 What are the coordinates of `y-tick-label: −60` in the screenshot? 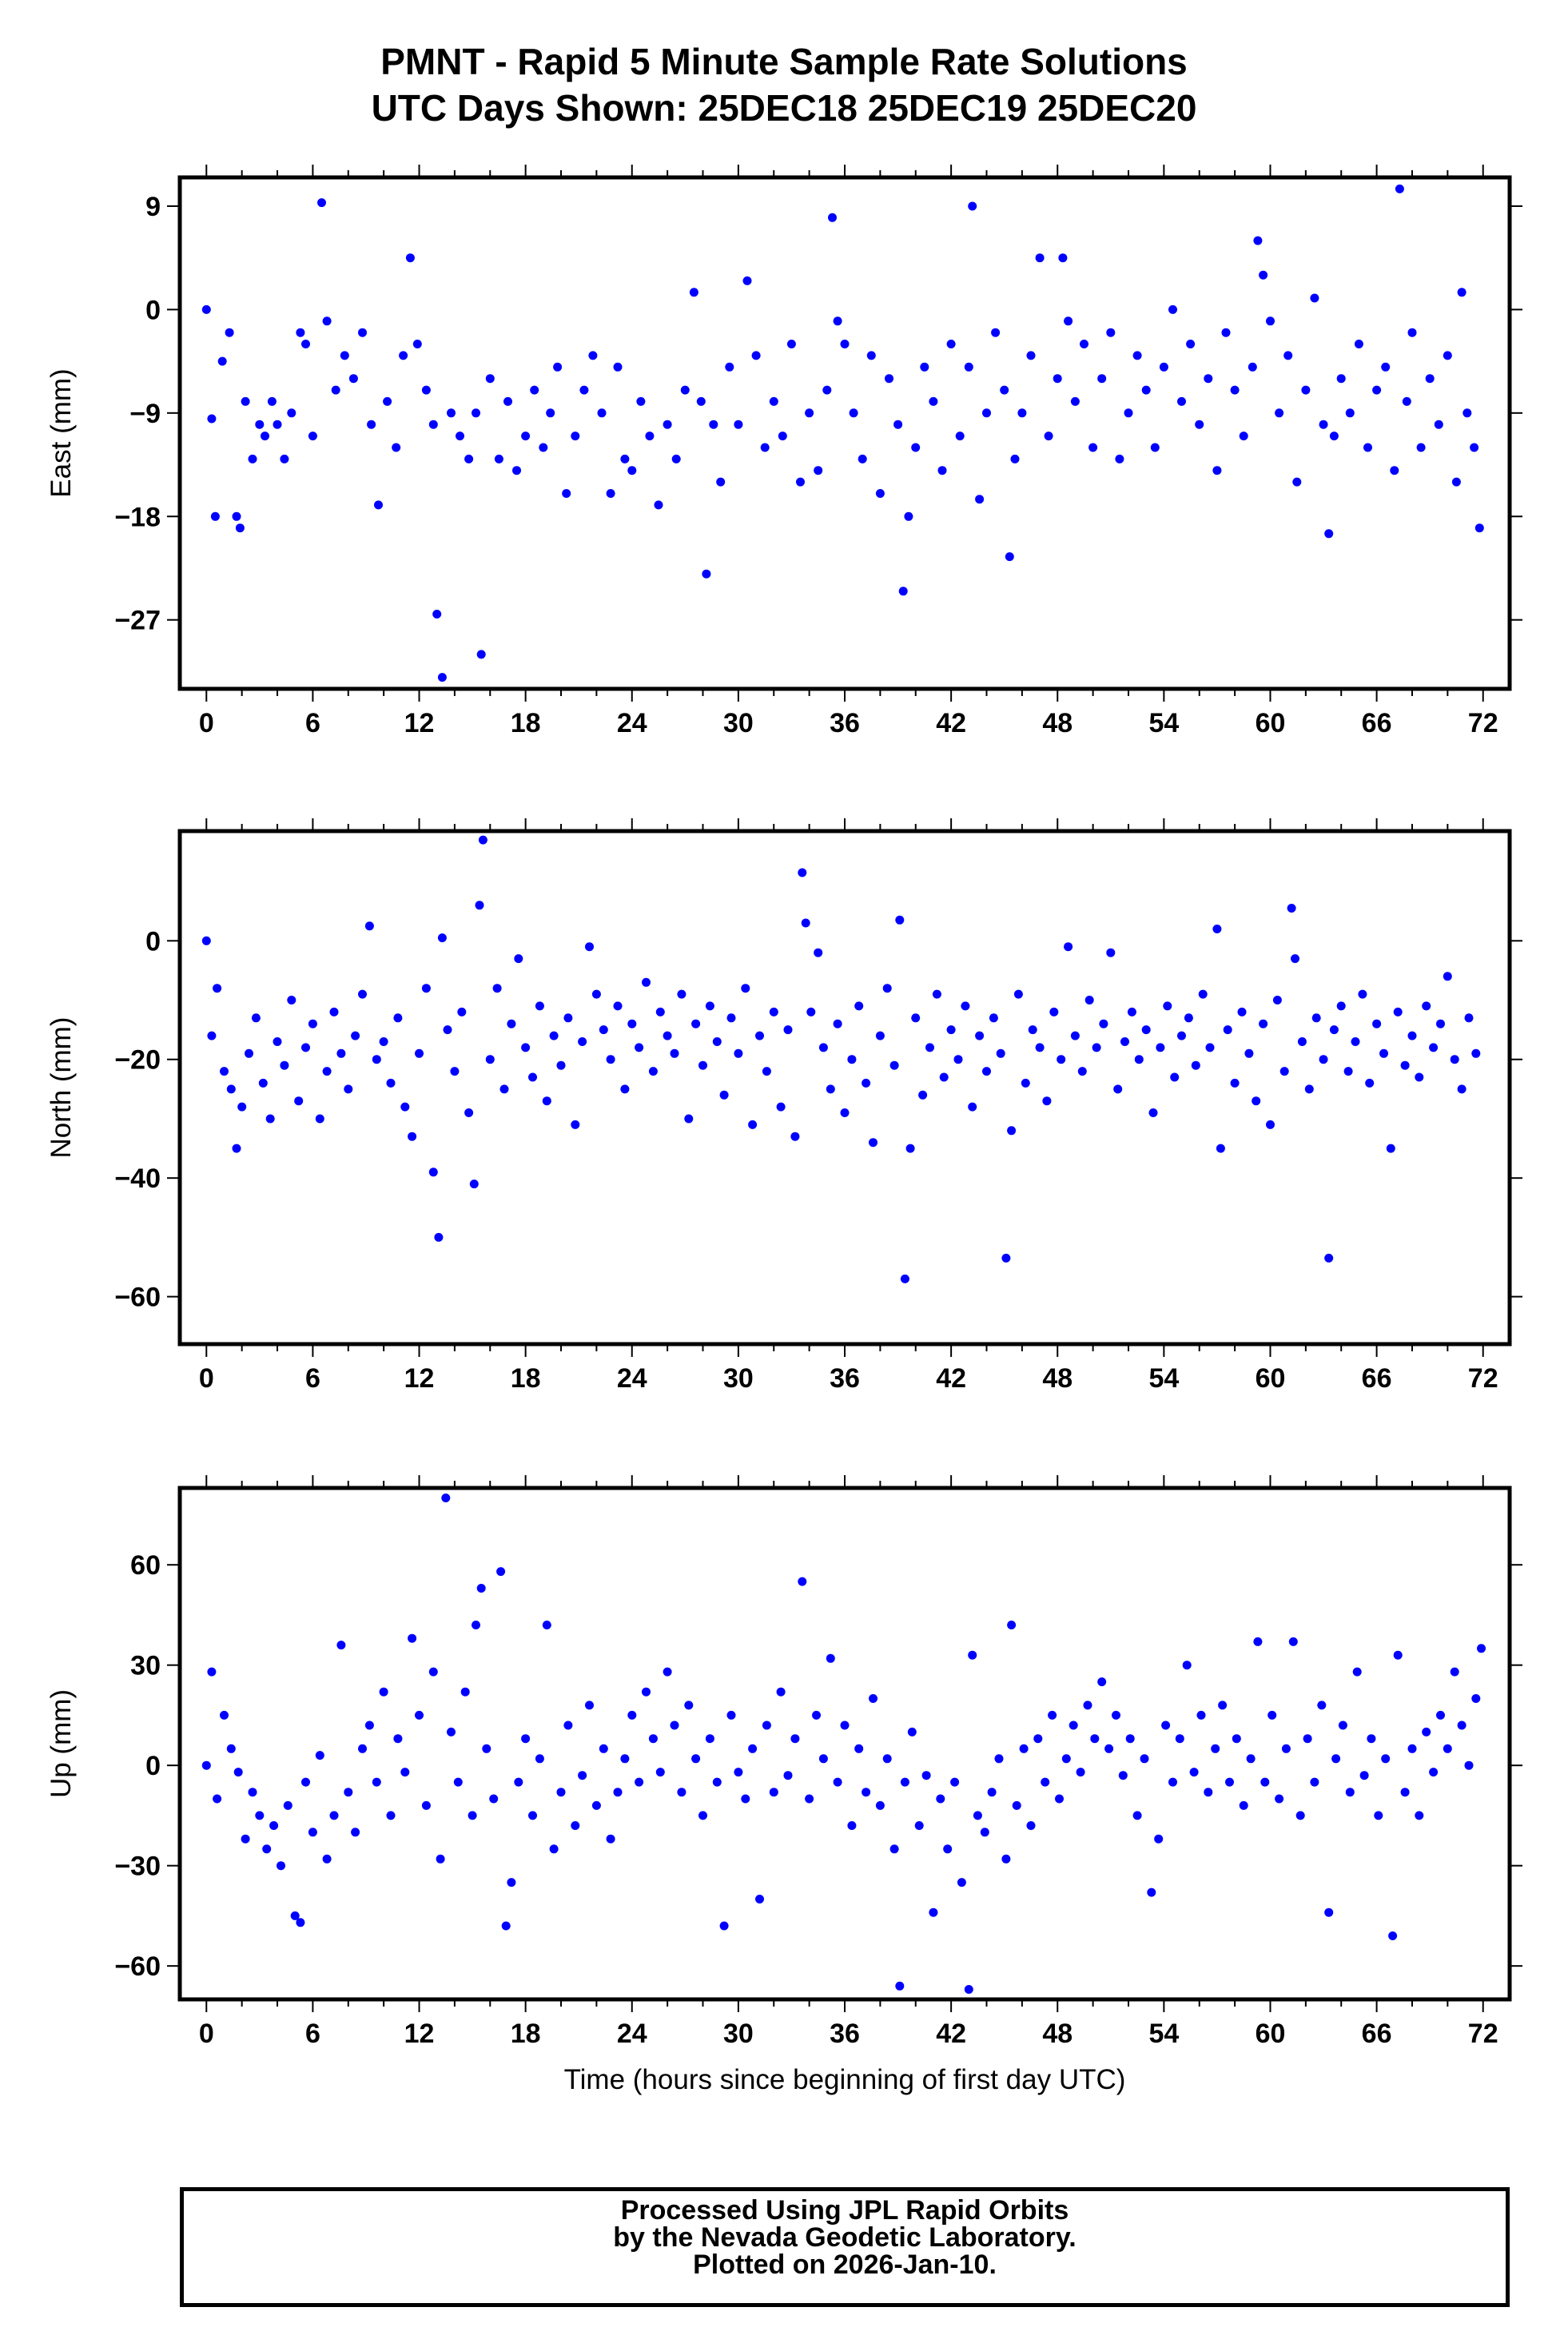 It's located at (137, 1966).